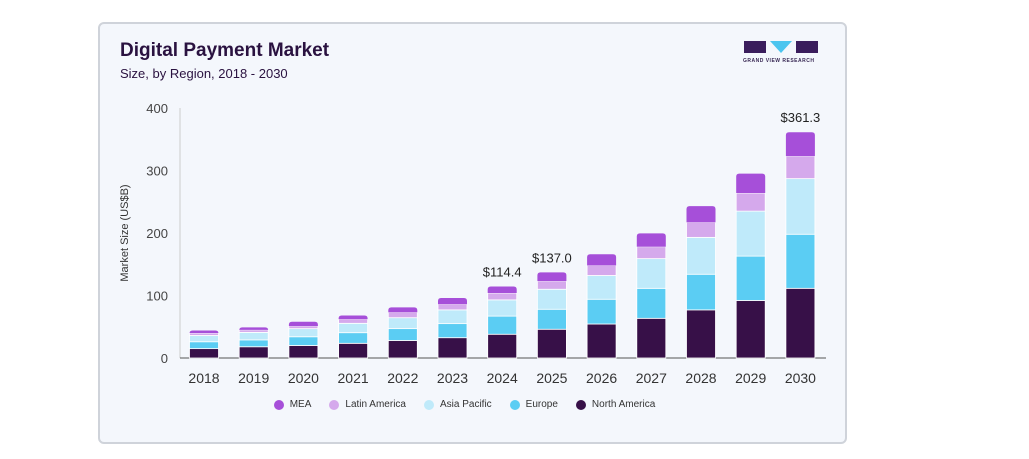 The width and height of the screenshot is (1029, 459). I want to click on x-tick-label: 2026, so click(601, 378).